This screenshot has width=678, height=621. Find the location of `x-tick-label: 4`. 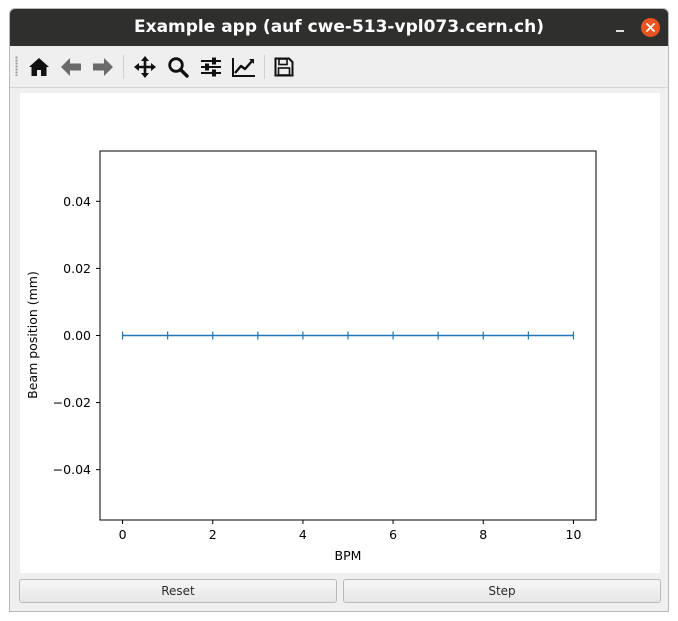

x-tick-label: 4 is located at coordinates (303, 534).